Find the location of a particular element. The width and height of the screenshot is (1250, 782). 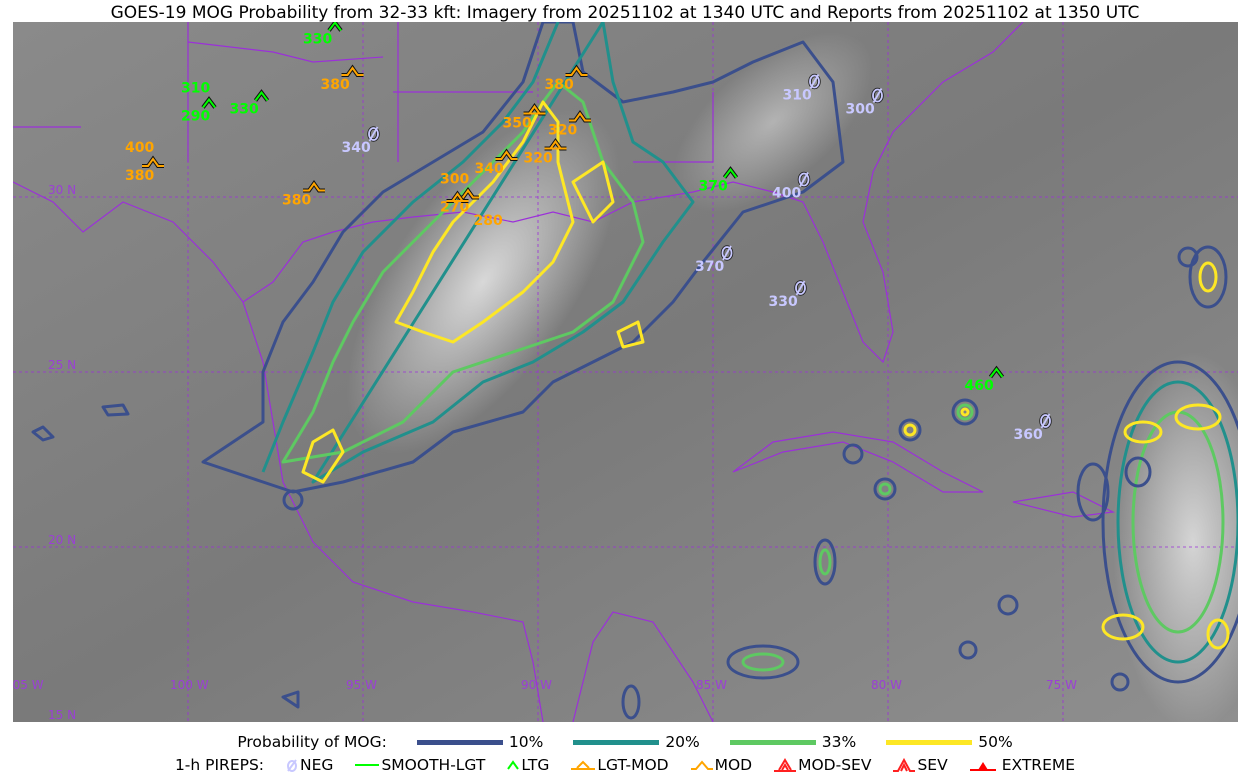

legend-item-lgt-mod: LGT-MOD is located at coordinates (620, 765).